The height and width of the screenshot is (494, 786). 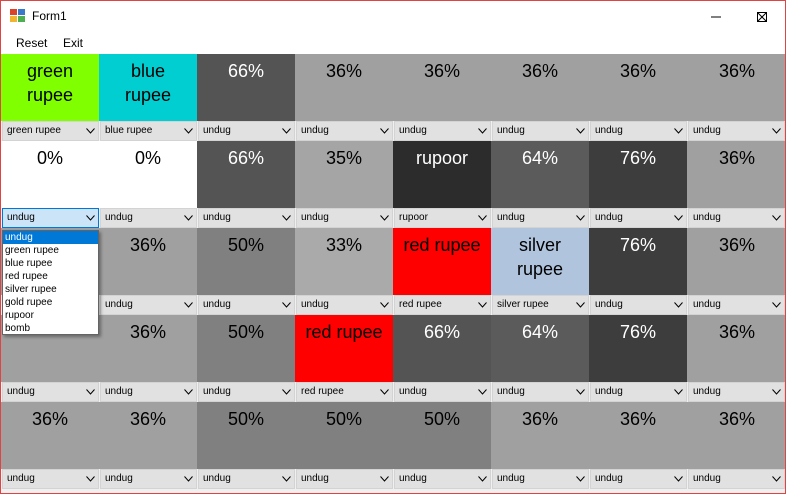 What do you see at coordinates (344, 261) in the screenshot?
I see `grid-cell: 33%` at bounding box center [344, 261].